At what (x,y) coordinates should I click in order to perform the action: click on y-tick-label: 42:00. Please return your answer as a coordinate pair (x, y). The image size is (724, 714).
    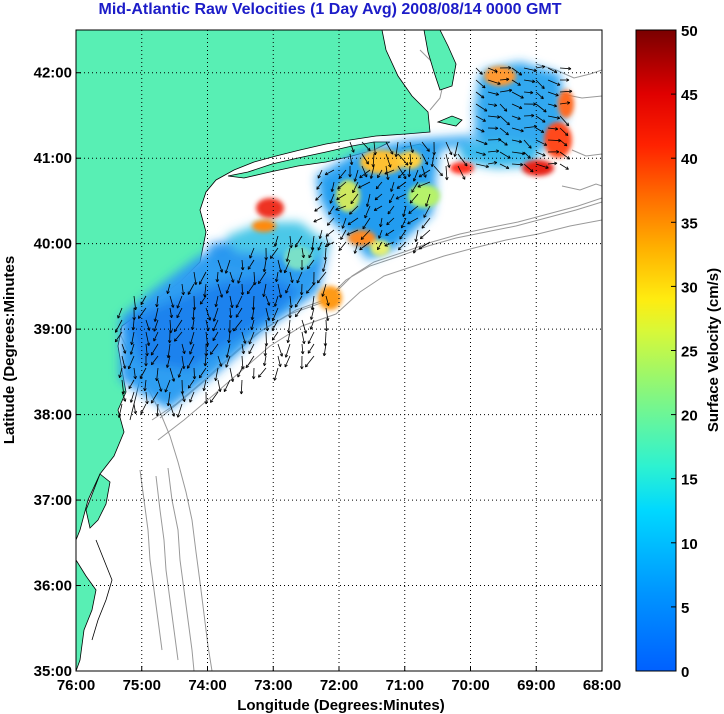
    Looking at the image, I should click on (53, 73).